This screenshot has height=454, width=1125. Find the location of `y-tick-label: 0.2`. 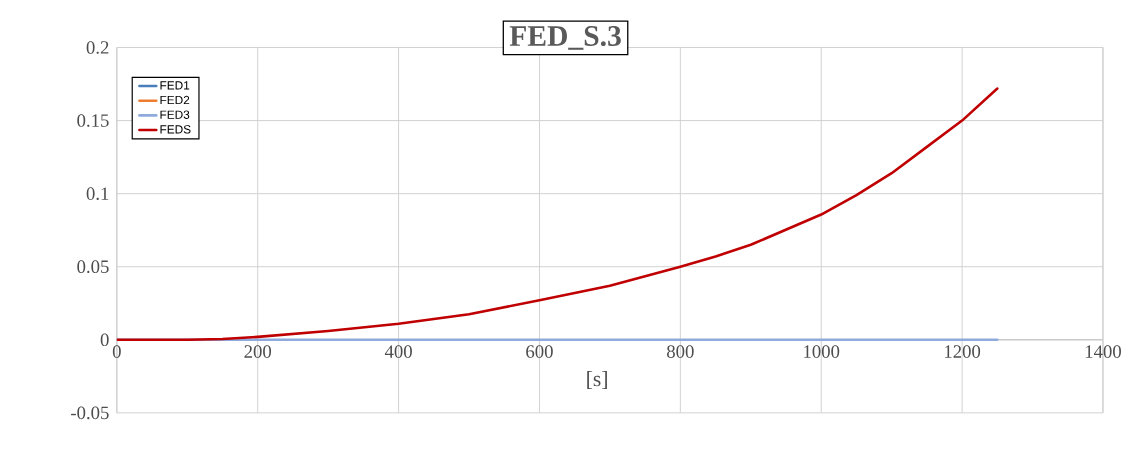

y-tick-label: 0.2 is located at coordinates (97, 47).